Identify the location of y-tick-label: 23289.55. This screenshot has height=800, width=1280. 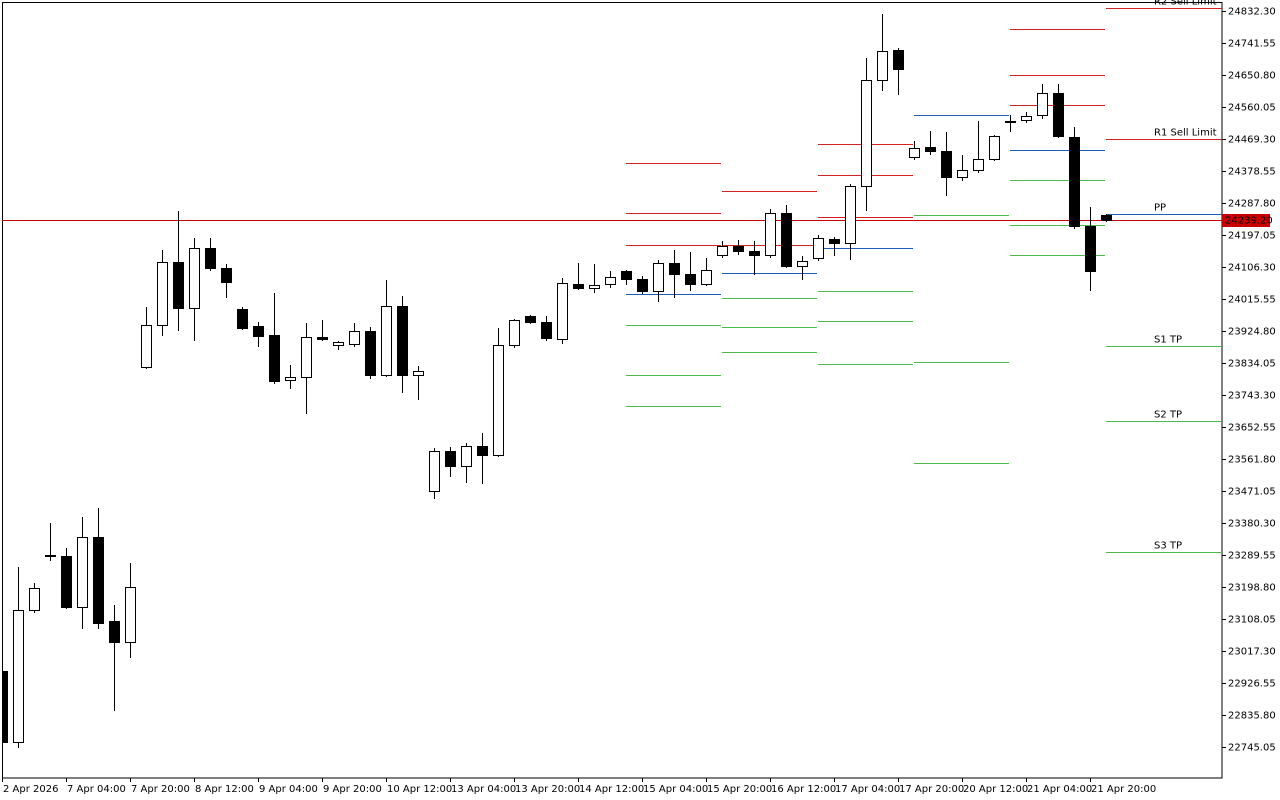
(1252, 556).